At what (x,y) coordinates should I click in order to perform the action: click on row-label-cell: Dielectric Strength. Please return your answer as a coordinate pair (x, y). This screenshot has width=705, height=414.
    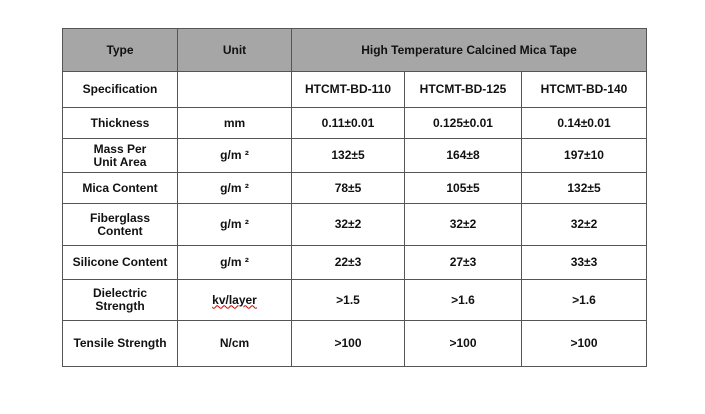
    Looking at the image, I should click on (120, 300).